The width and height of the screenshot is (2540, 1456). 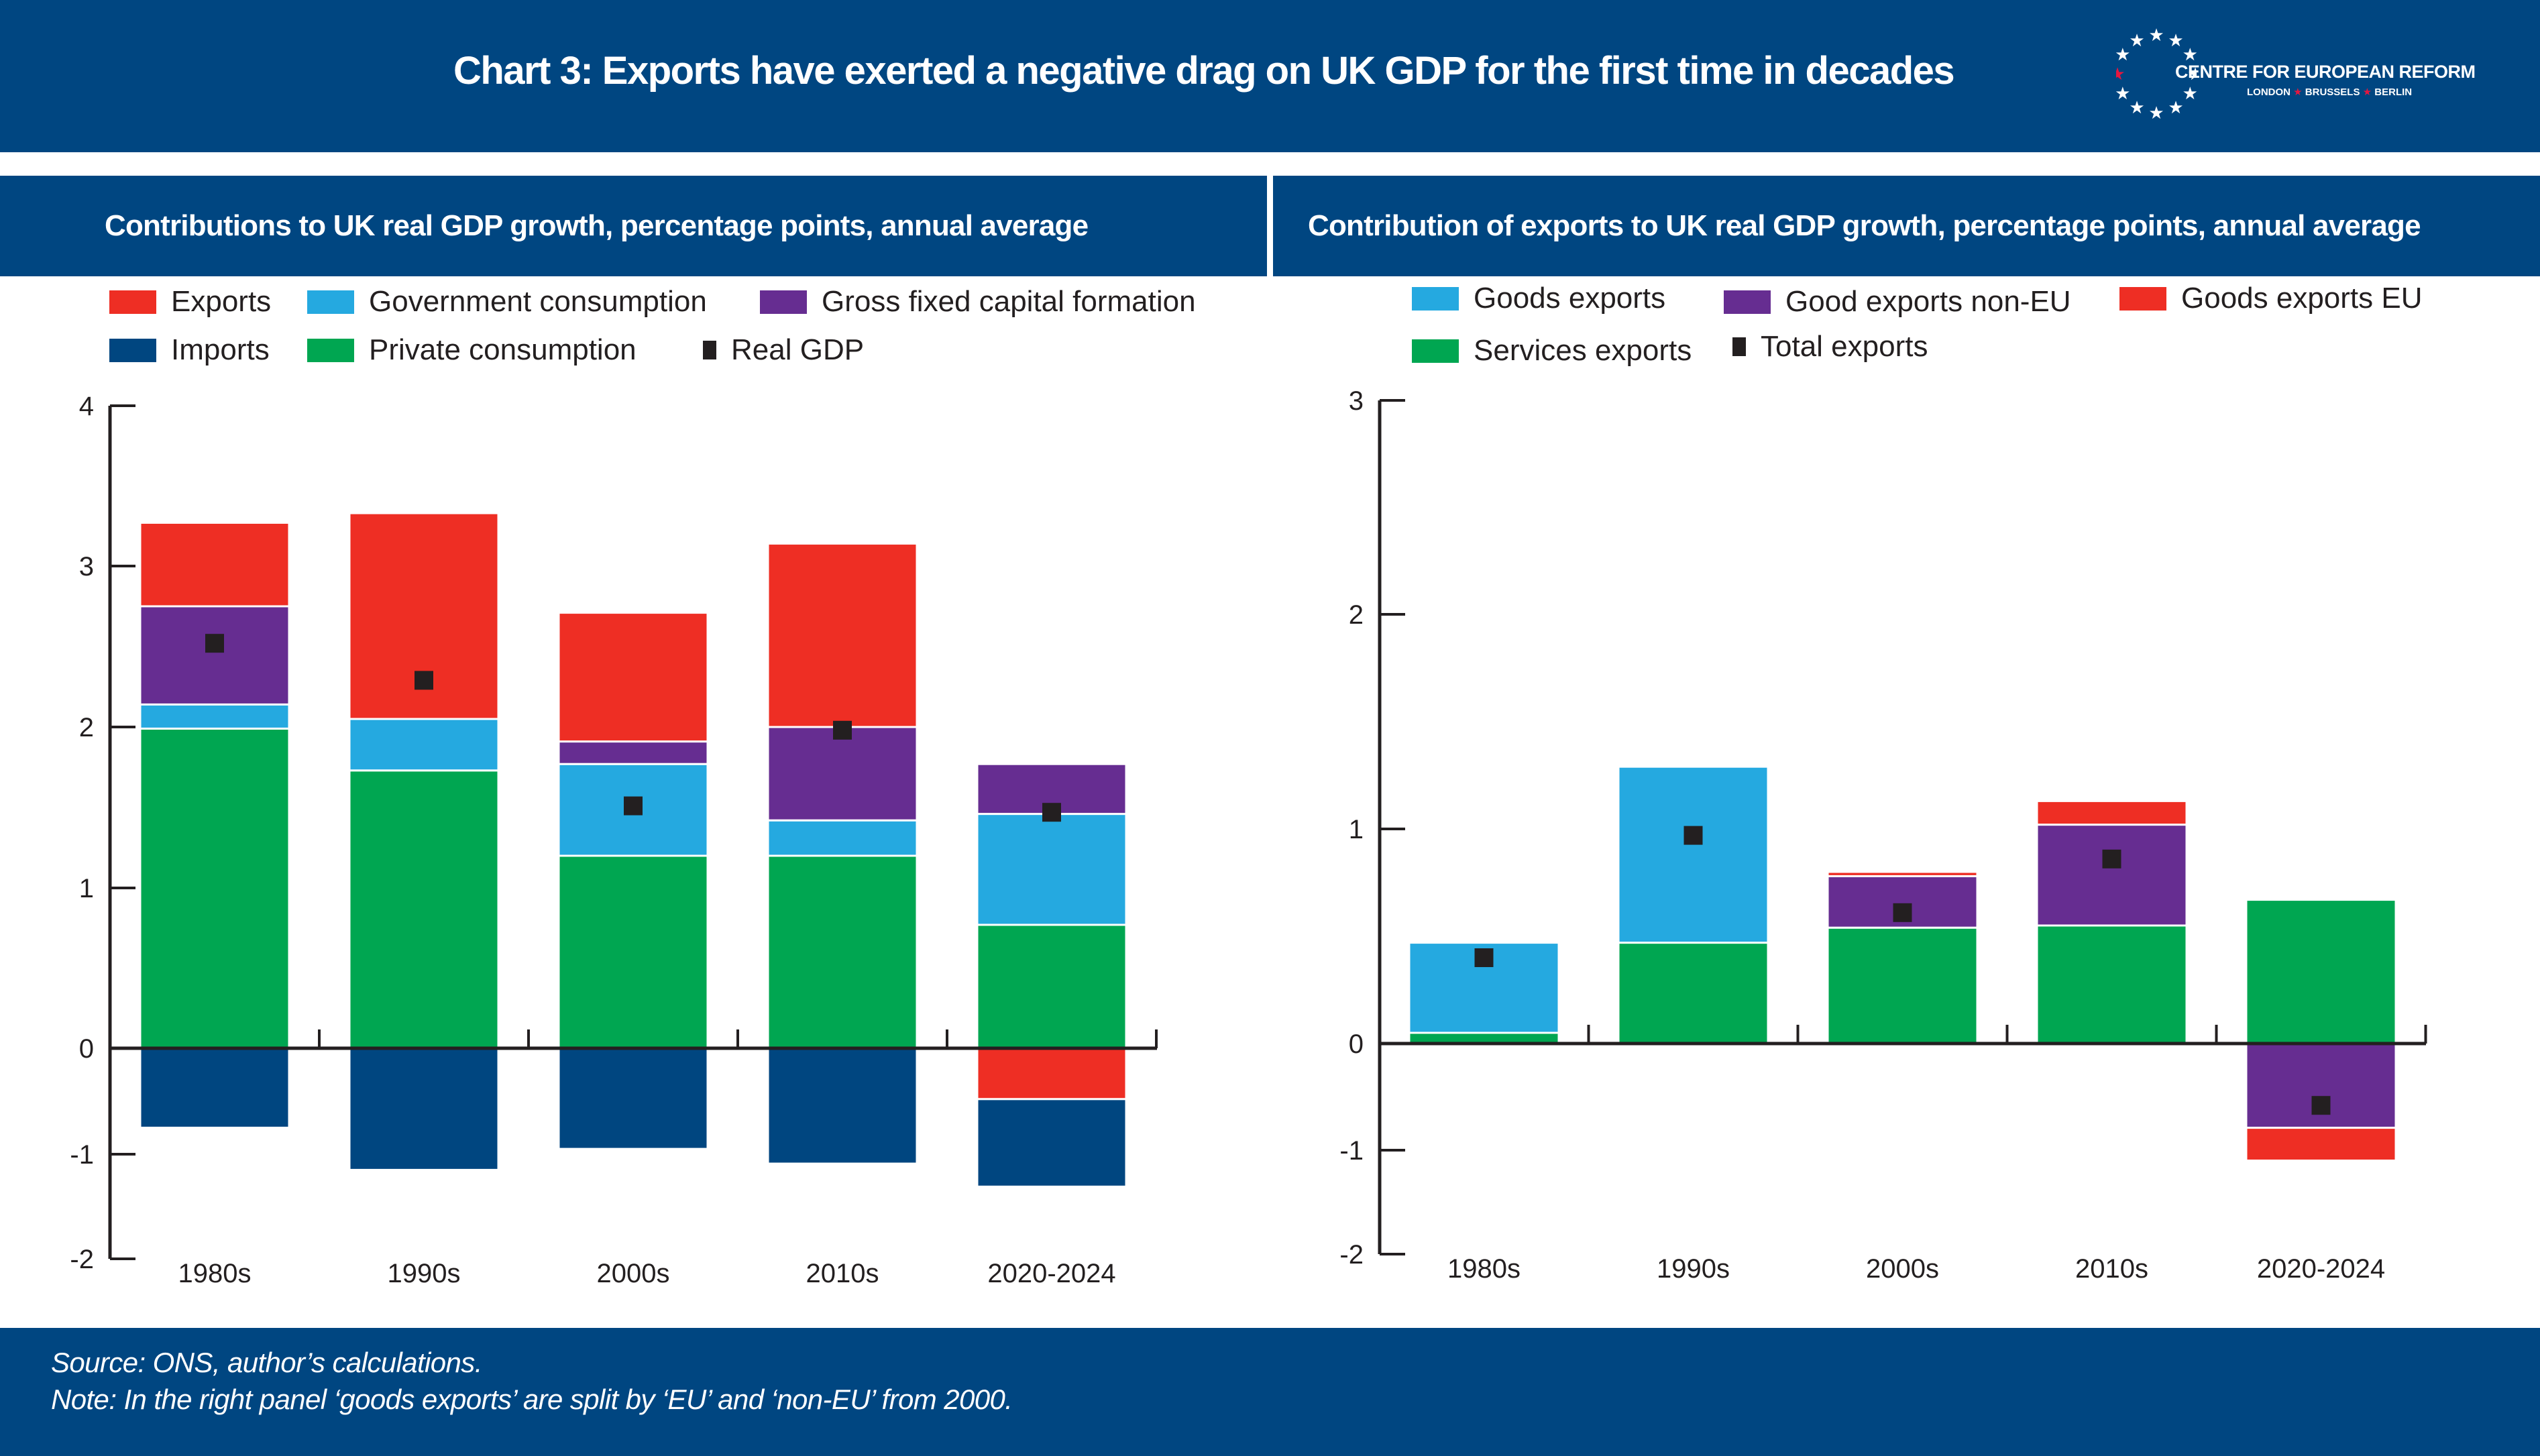 I want to click on legend-item-real-gdp: Real GDP, so click(x=783, y=350).